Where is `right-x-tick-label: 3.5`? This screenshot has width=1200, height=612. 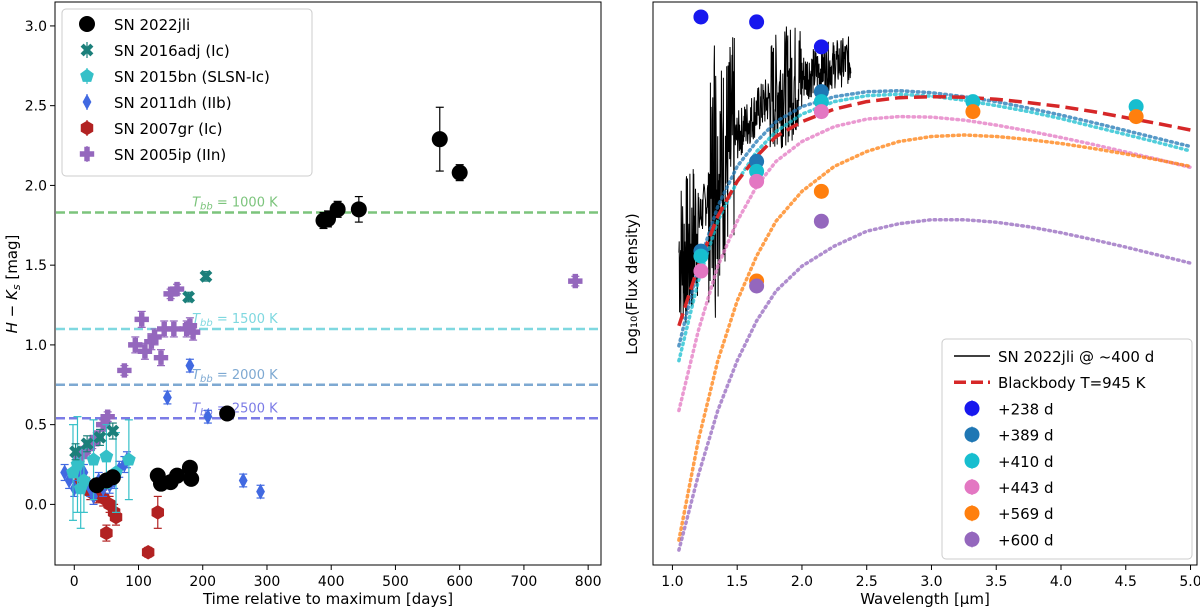 right-x-tick-label: 3.5 is located at coordinates (996, 582).